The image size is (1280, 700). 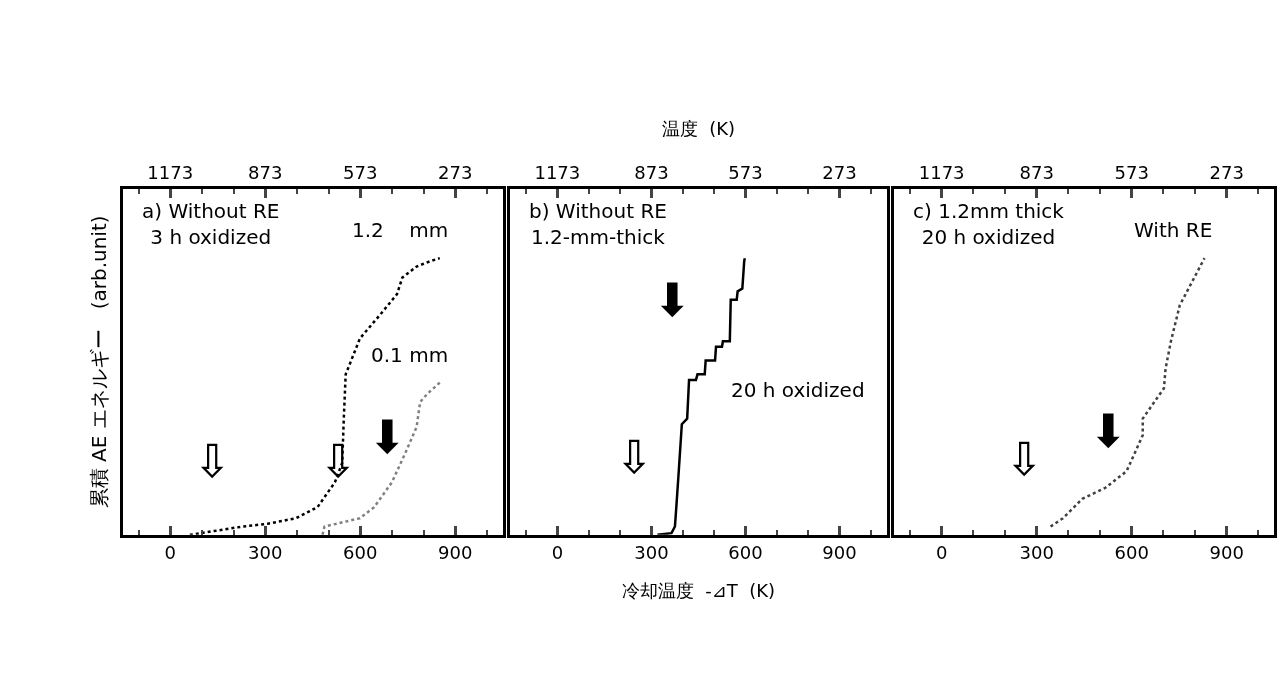 What do you see at coordinates (1173, 230) in the screenshot?
I see `series-label: With RE` at bounding box center [1173, 230].